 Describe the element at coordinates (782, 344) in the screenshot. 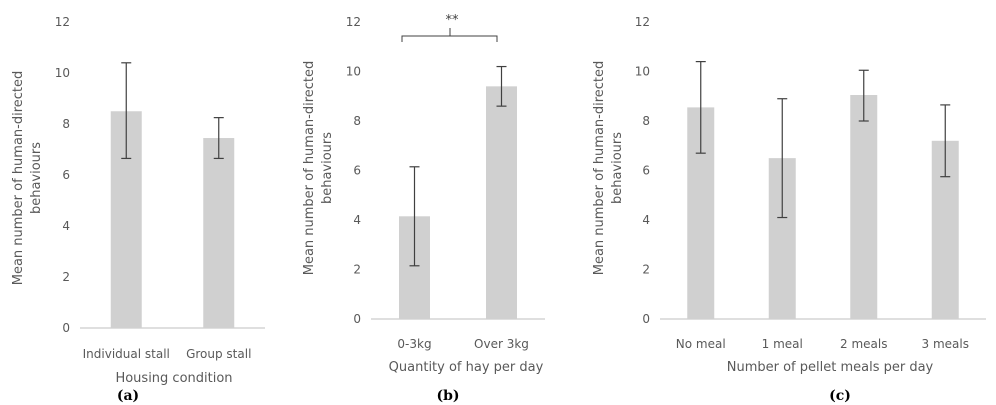

I see `x-tick-label: 1 meal` at that location.